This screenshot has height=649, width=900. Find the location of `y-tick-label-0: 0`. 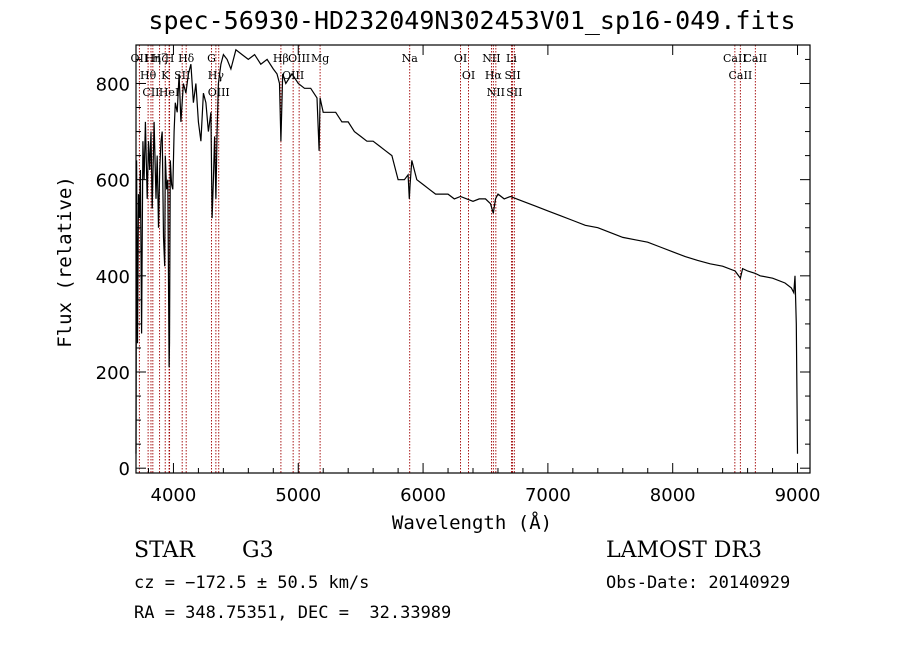

y-tick-label-0: 0 is located at coordinates (124, 469).